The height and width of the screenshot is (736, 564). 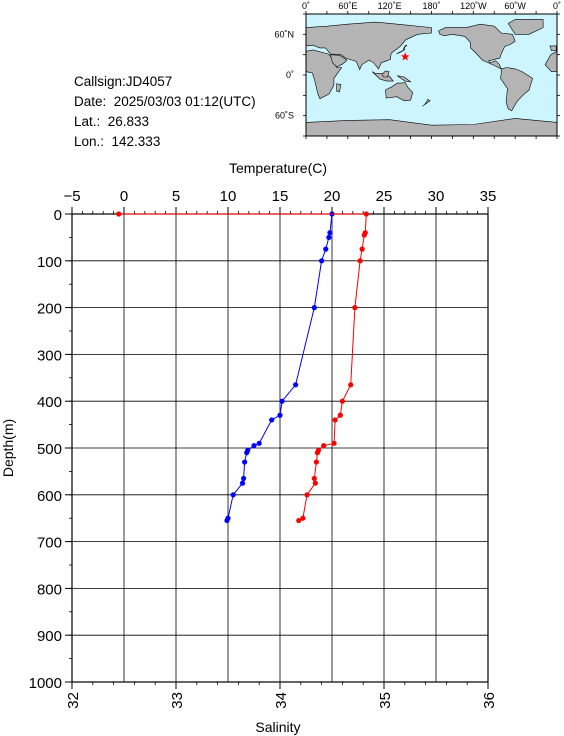 What do you see at coordinates (290, 75) in the screenshot?
I see `map-lat-label: 0˚` at bounding box center [290, 75].